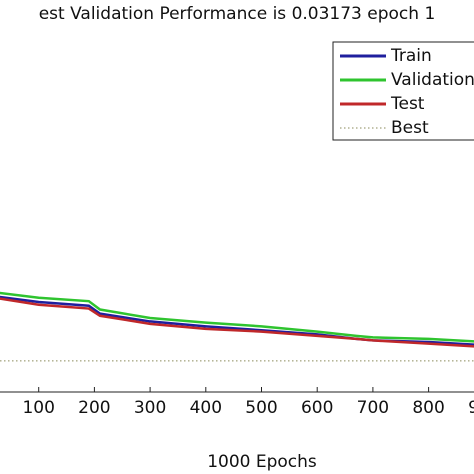  What do you see at coordinates (262, 462) in the screenshot?
I see `x-axis-label: 1000 Epochs` at bounding box center [262, 462].